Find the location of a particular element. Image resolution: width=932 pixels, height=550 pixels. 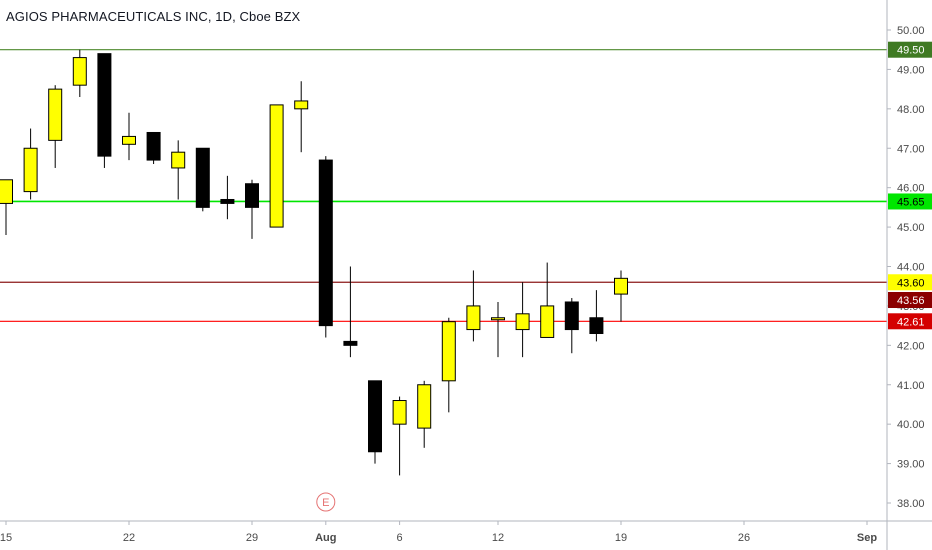

time-tick-label: 15 is located at coordinates (6, 538).